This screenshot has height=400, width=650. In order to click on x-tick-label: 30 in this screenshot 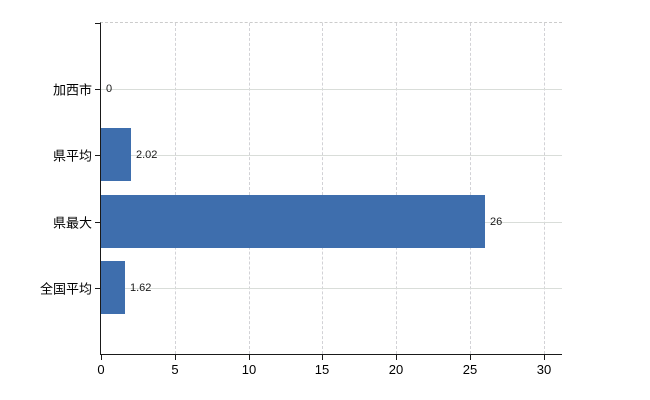, I will do `click(544, 369)`.